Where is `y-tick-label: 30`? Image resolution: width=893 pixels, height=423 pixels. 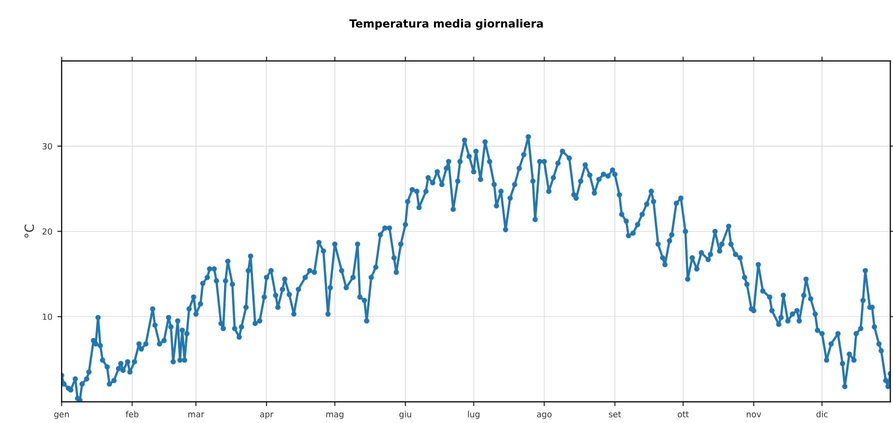
y-tick-label: 30 is located at coordinates (47, 146).